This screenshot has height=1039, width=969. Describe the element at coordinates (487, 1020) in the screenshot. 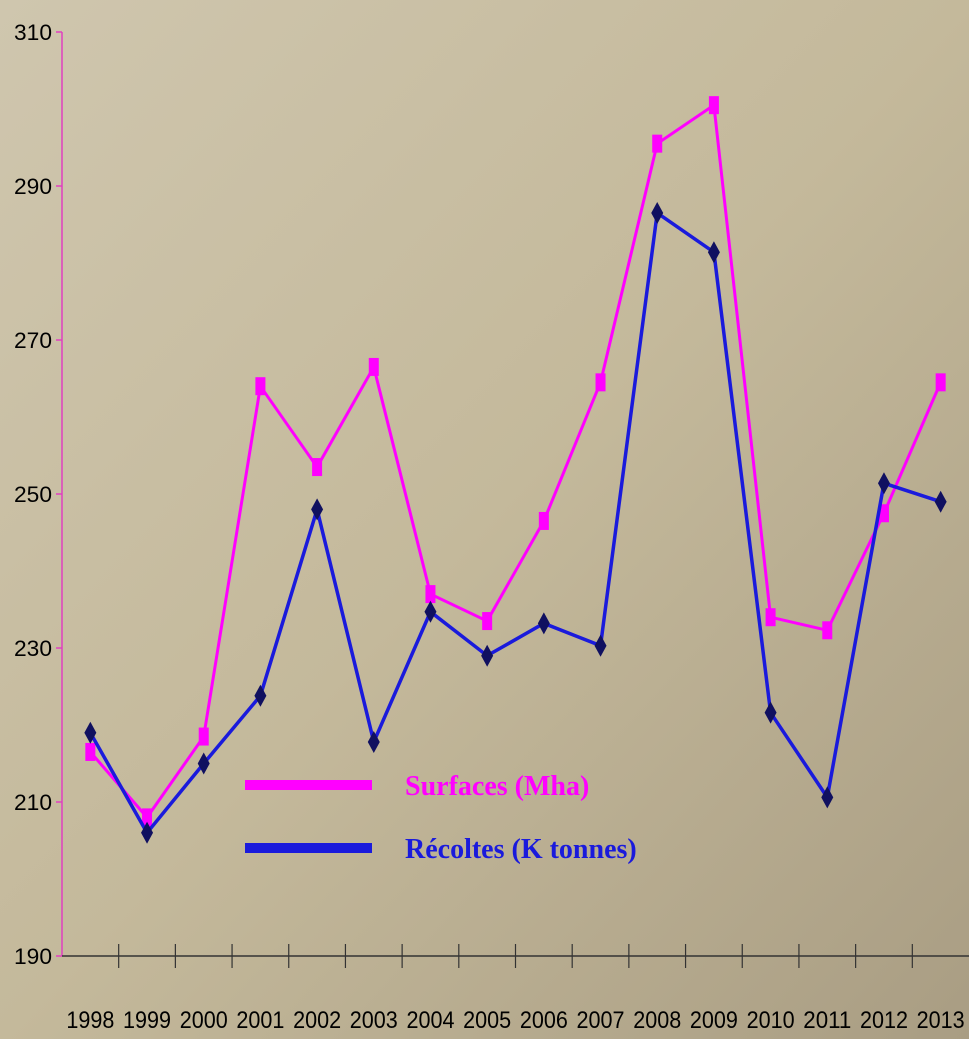

I see `x-tick-label: 2005` at that location.